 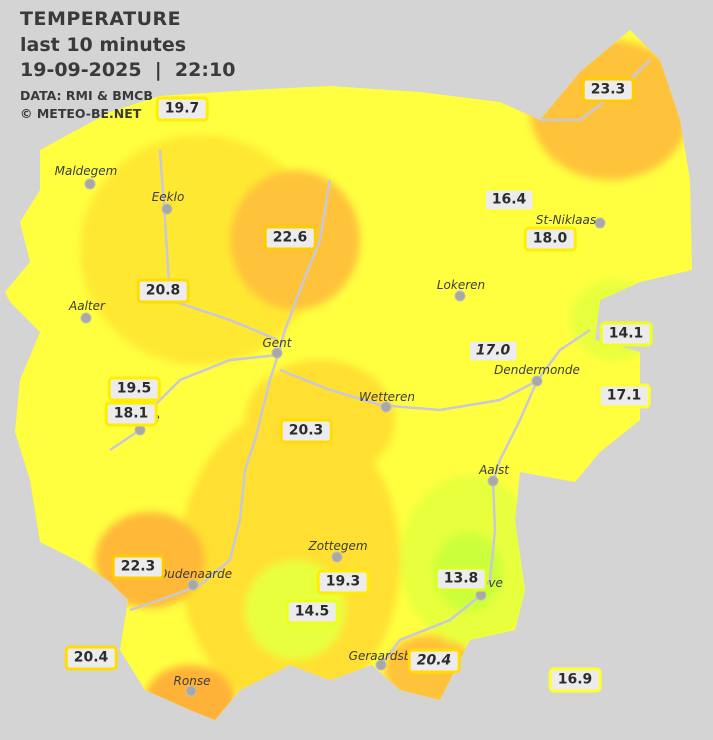 What do you see at coordinates (81, 113) in the screenshot?
I see `copyright: © METEO-BE.NET` at bounding box center [81, 113].